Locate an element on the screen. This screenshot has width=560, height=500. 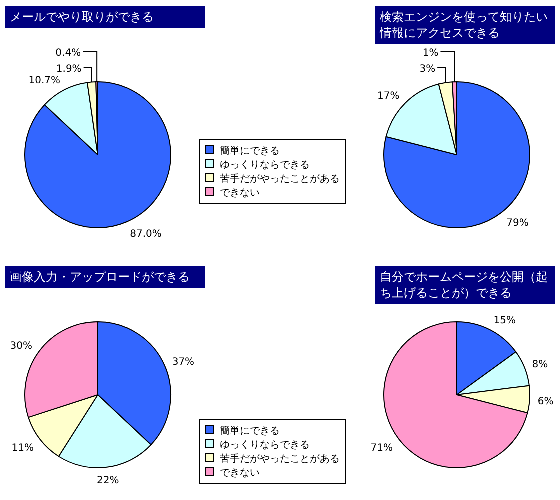
chart-title: 検索エンジンを使って知りたい情報にアクセスできる is located at coordinates (463, 25).